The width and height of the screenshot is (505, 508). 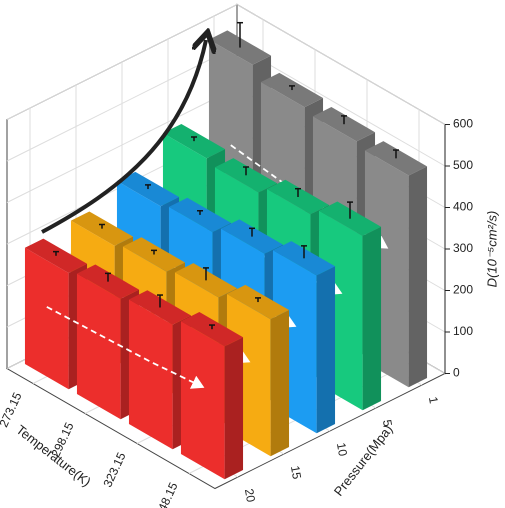 What do you see at coordinates (463, 124) in the screenshot?
I see `z-tick-label: 600` at bounding box center [463, 124].